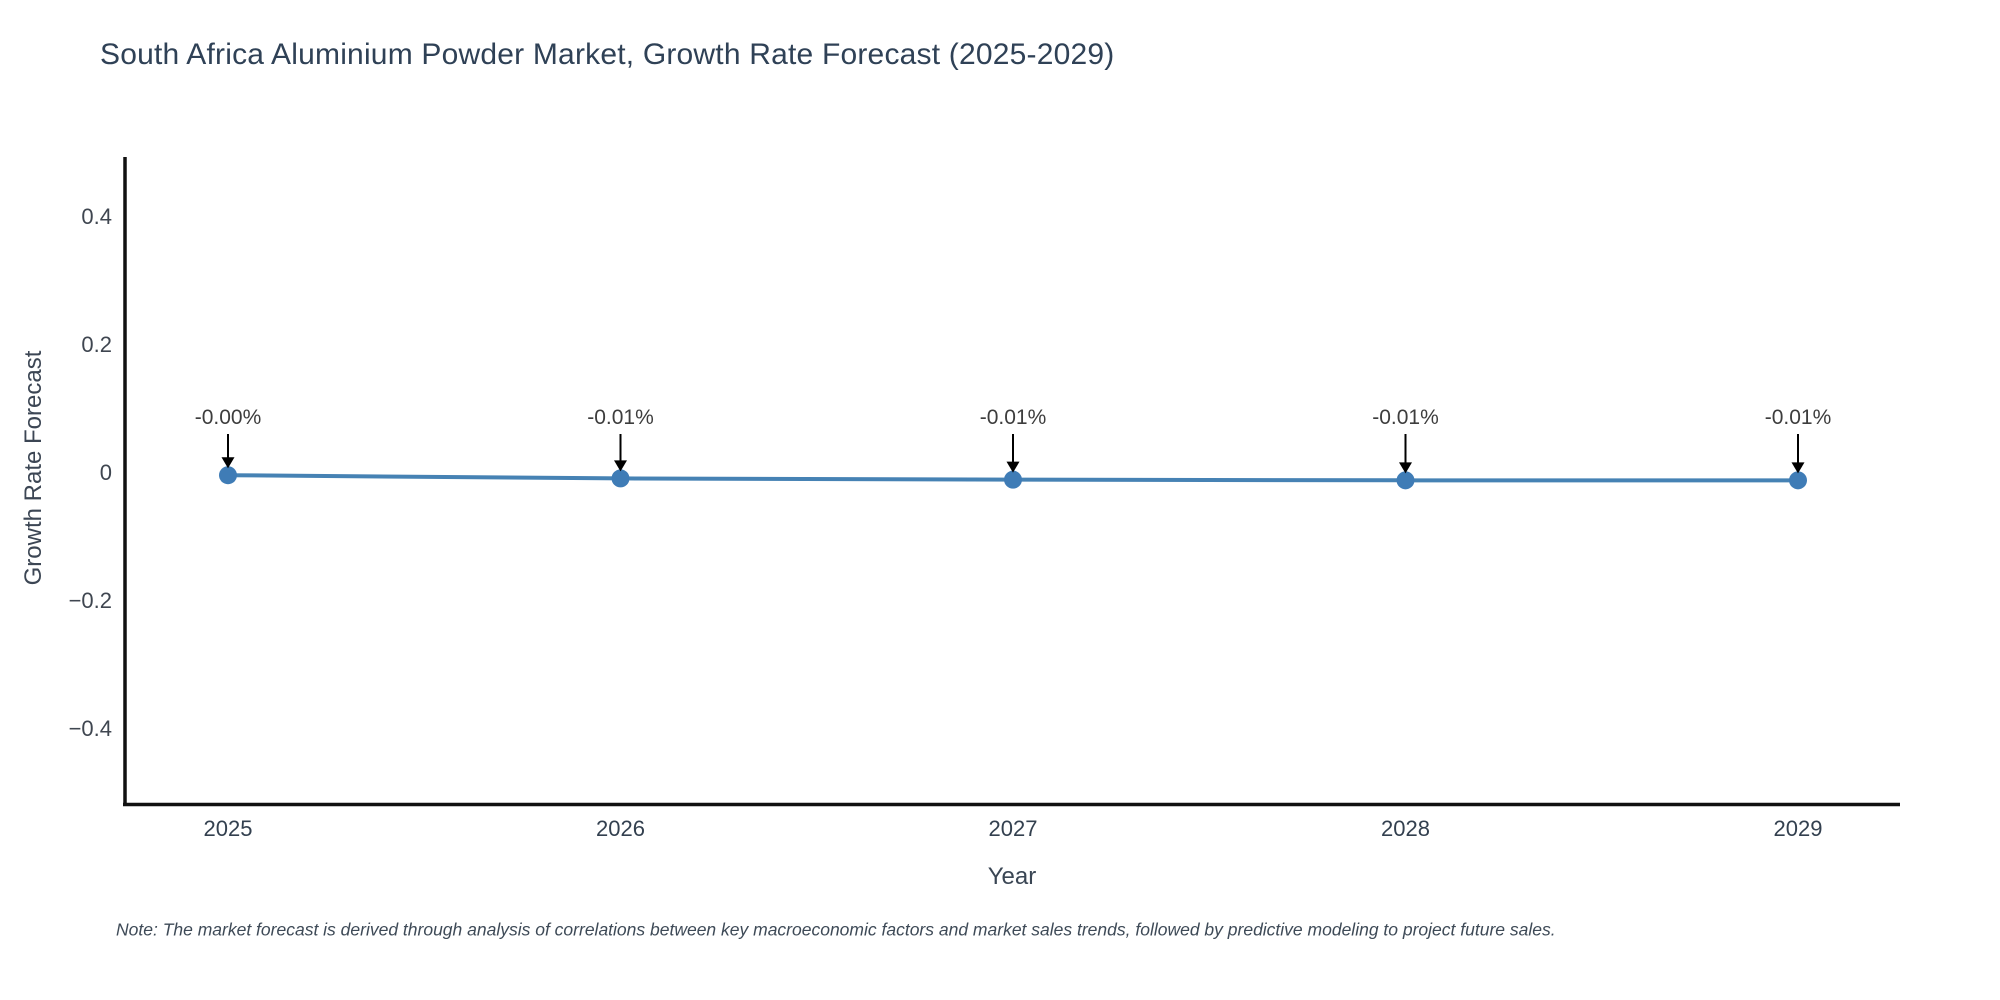  Describe the element at coordinates (228, 828) in the screenshot. I see `x-tick-label: 2025` at that location.